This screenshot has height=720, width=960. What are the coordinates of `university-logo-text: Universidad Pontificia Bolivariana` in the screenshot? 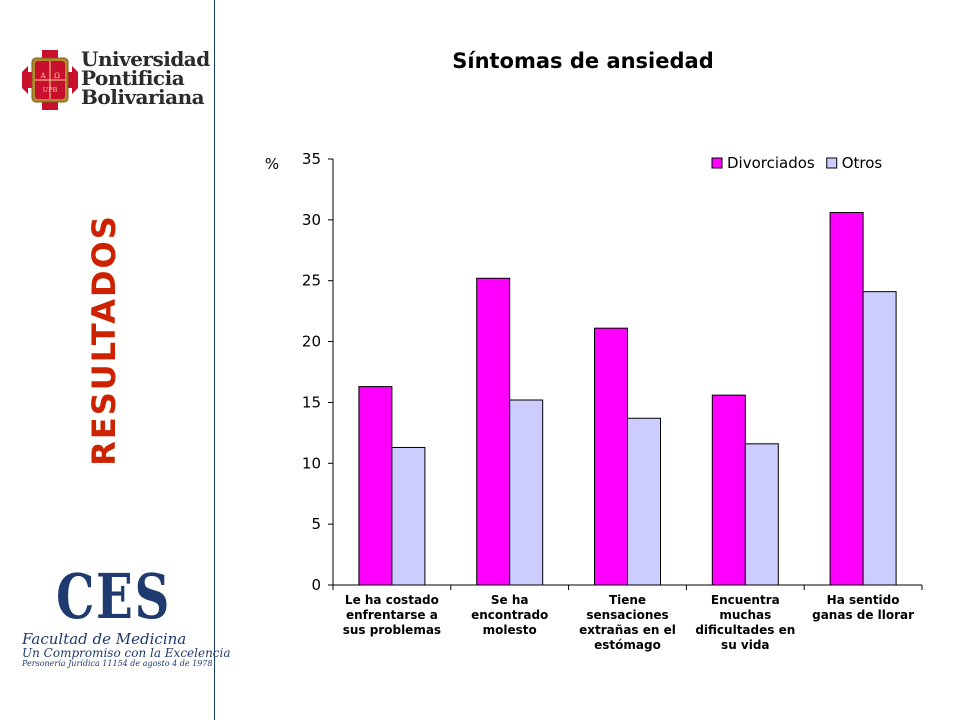 It's located at (145, 78).